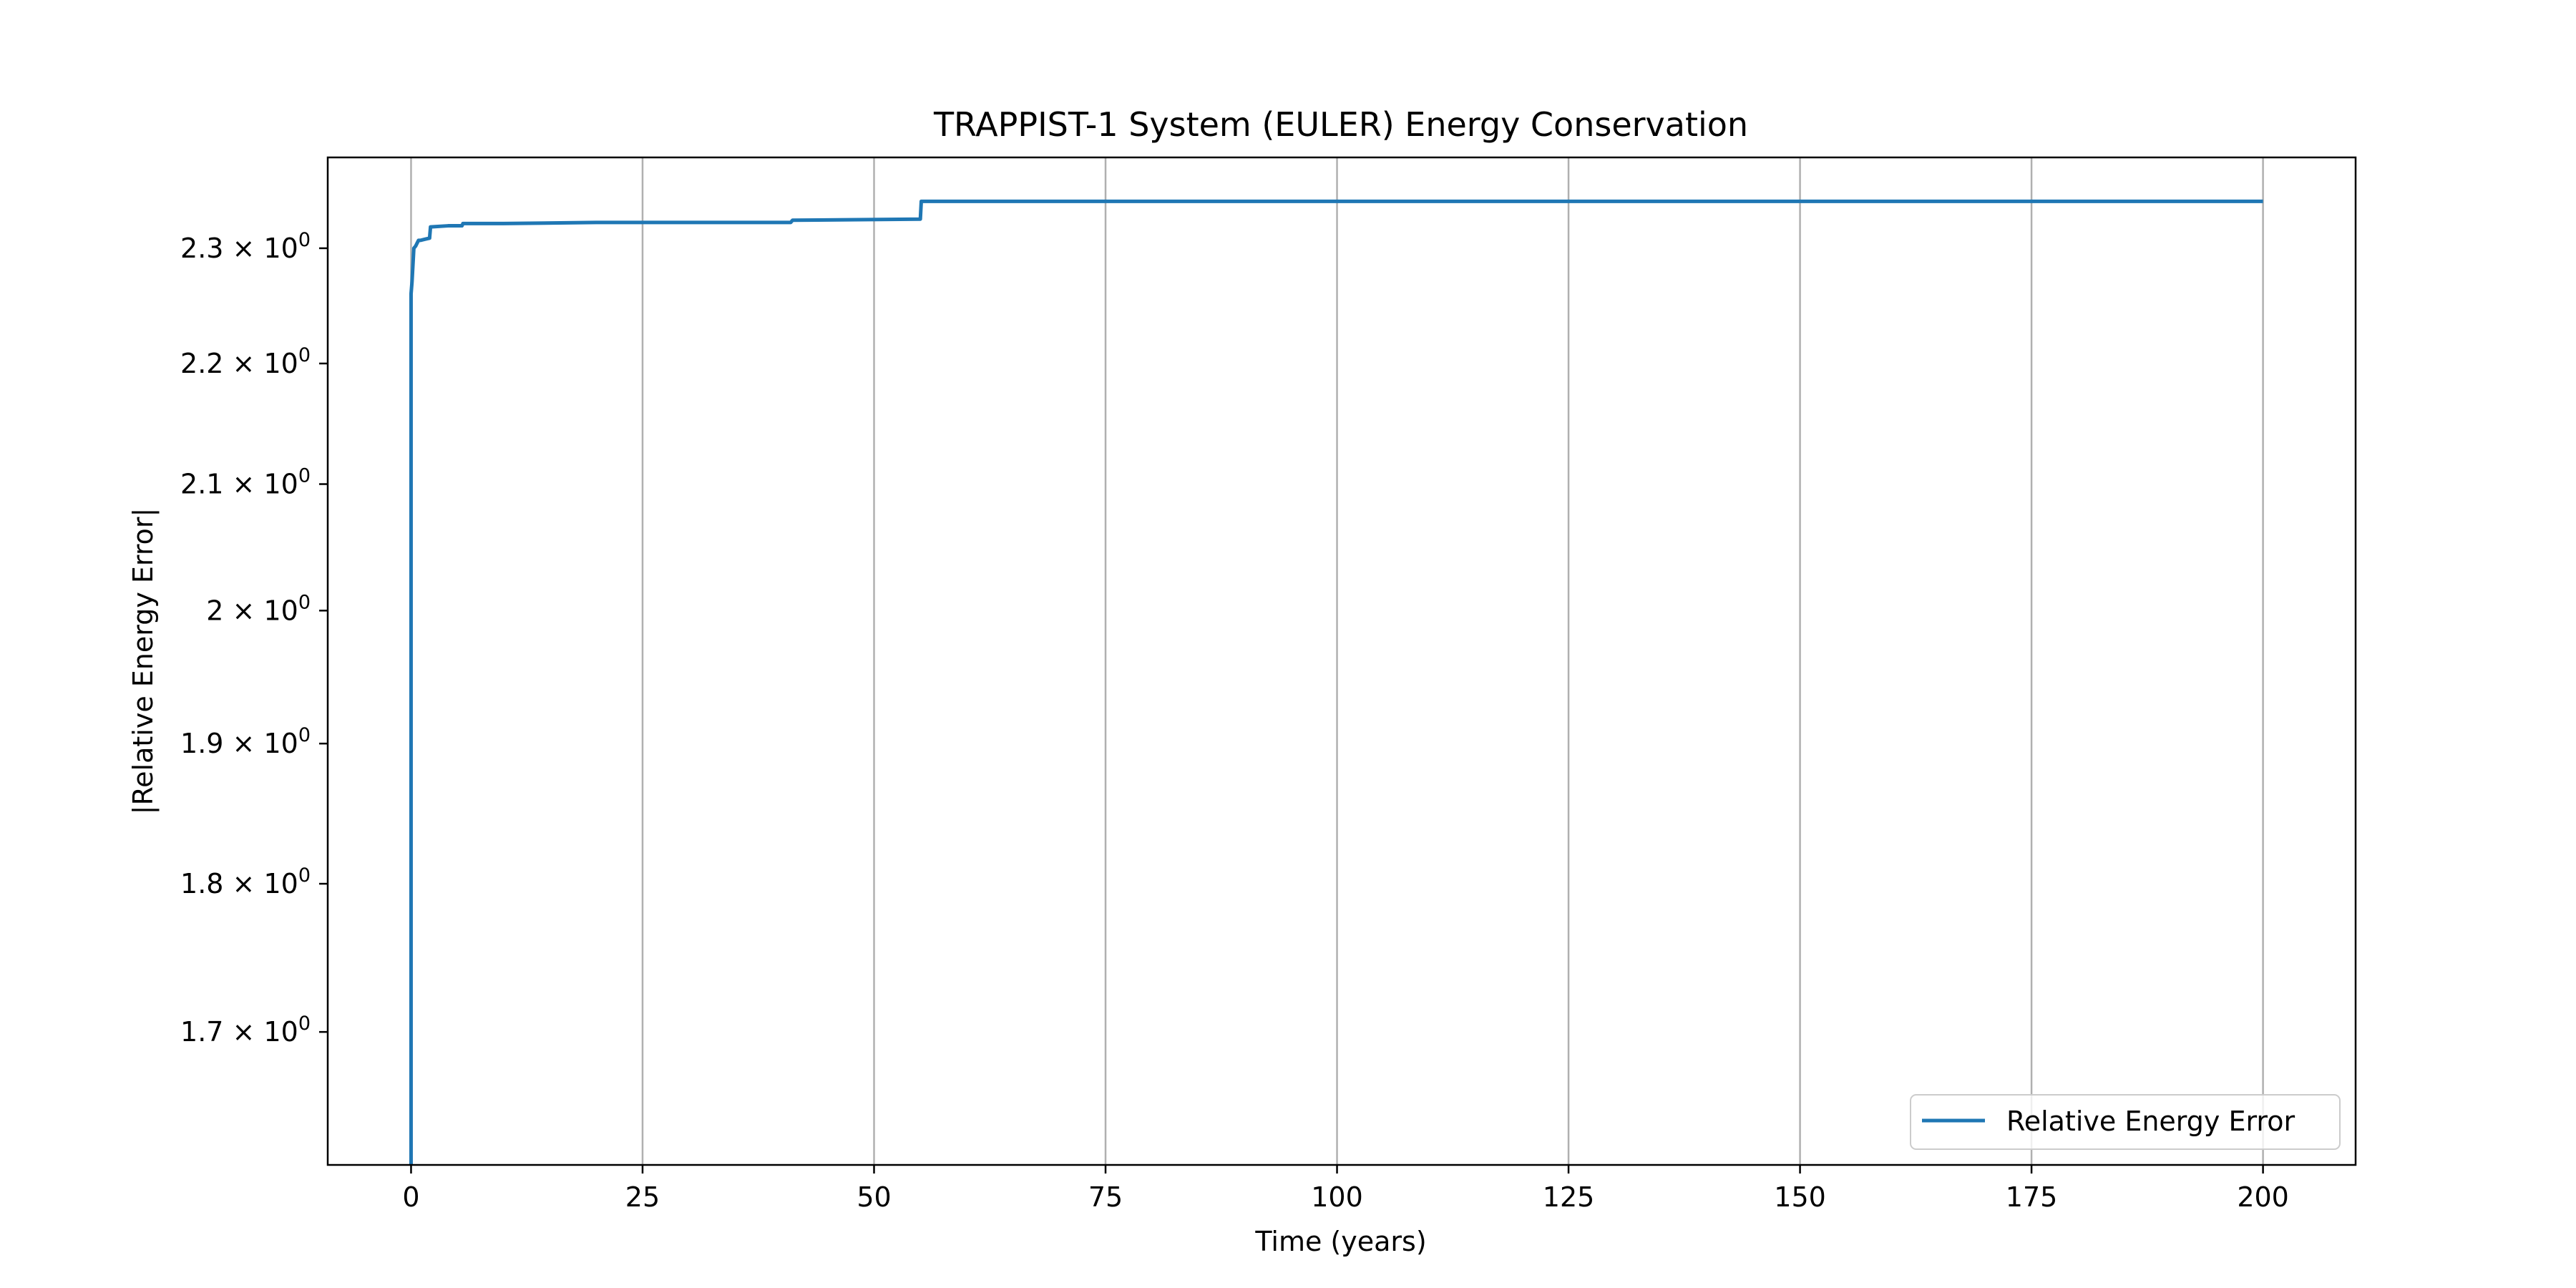 This screenshot has width=2576, height=1288. What do you see at coordinates (1800, 1197) in the screenshot?
I see `x-tick-label-150: 150` at bounding box center [1800, 1197].